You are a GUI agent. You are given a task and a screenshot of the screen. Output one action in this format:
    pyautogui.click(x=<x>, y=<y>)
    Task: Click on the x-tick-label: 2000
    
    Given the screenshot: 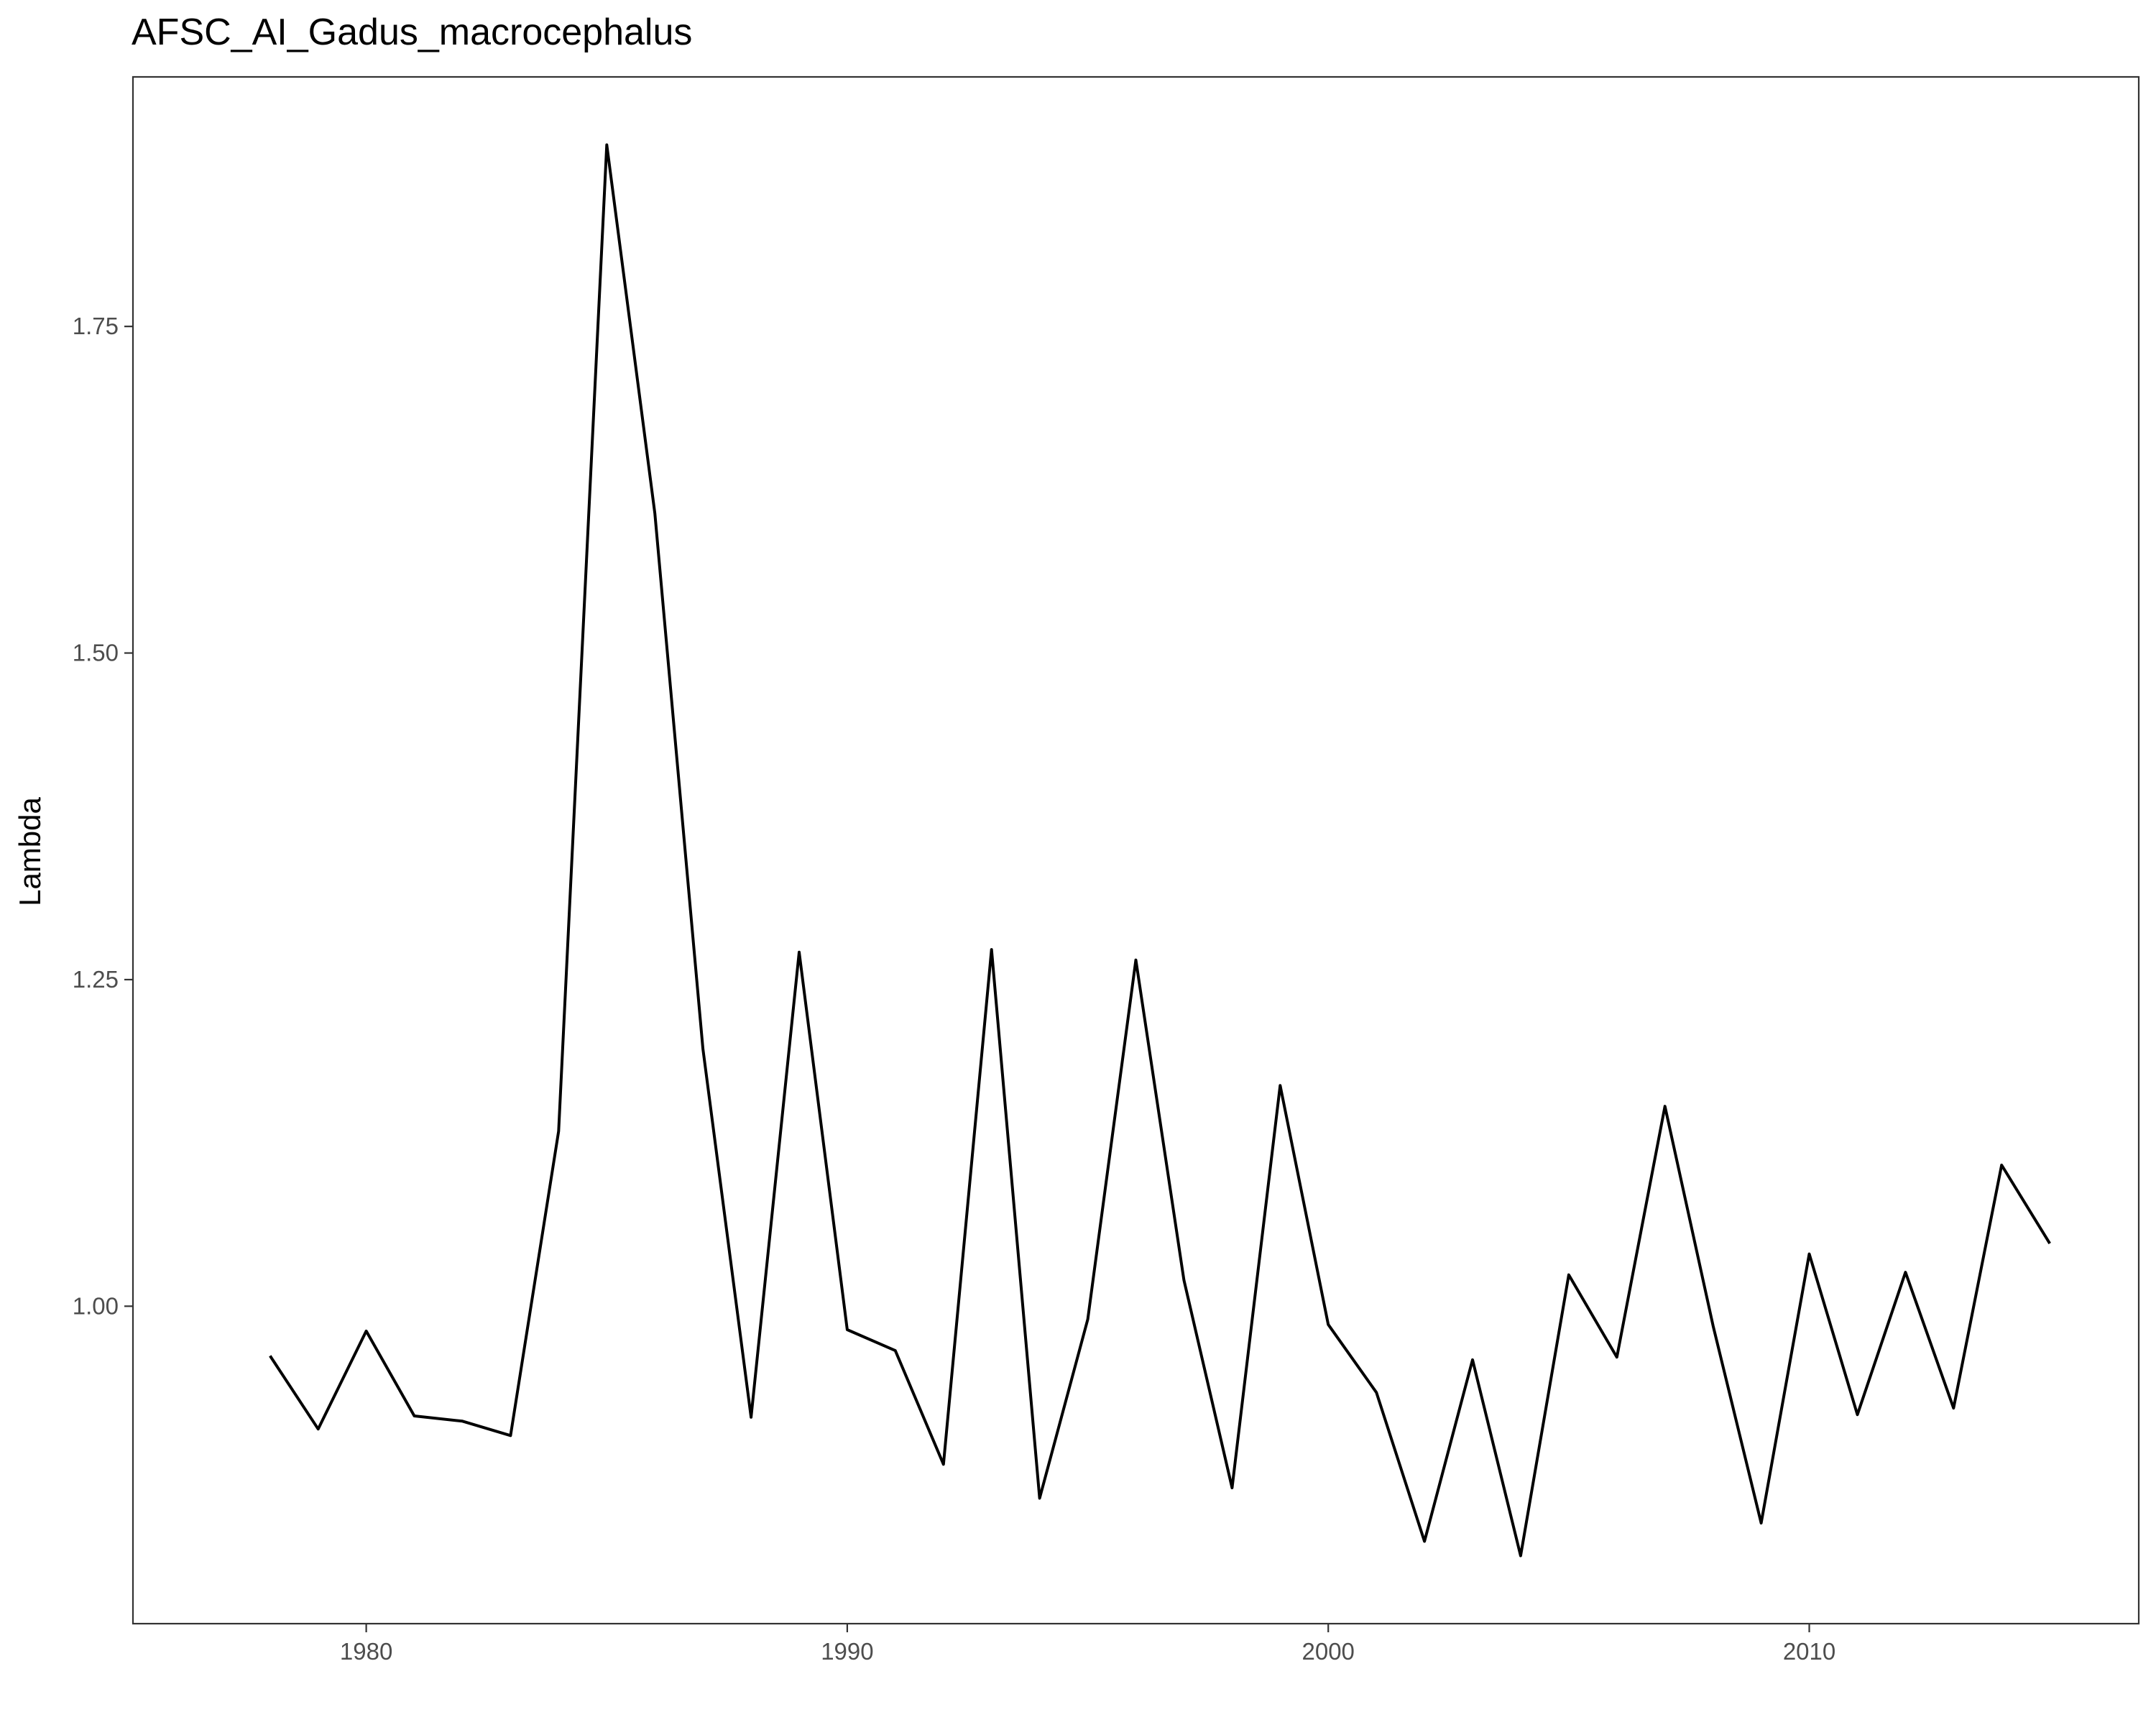 What is the action you would take?
    pyautogui.click(x=1329, y=1651)
    